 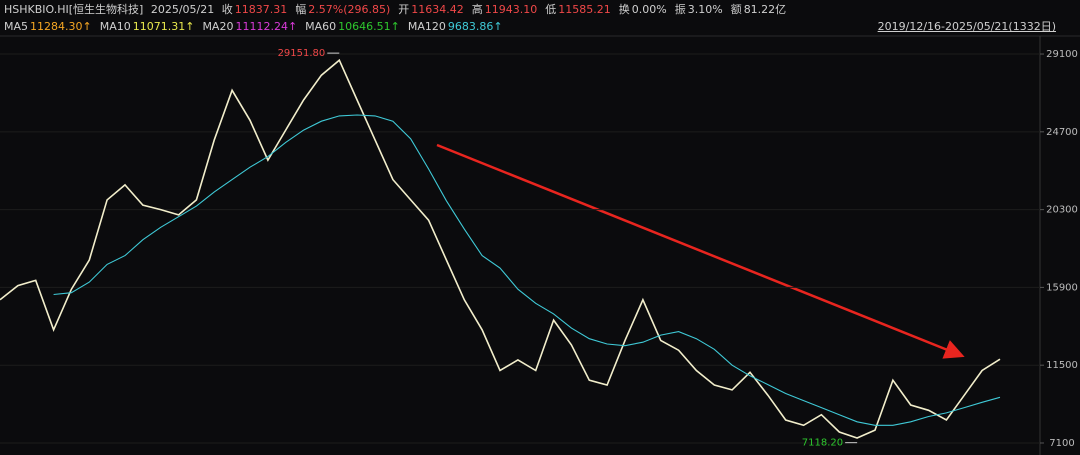 What do you see at coordinates (477, 9) in the screenshot?
I see `field-label: 高` at bounding box center [477, 9].